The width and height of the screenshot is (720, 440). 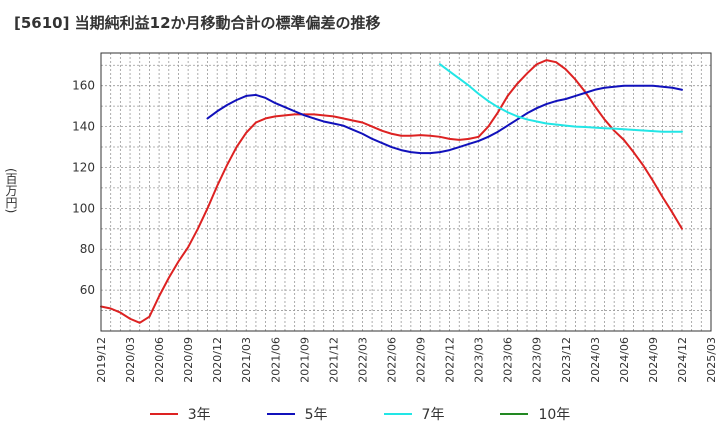 I want to click on legend-item: 3年, so click(x=180, y=414).